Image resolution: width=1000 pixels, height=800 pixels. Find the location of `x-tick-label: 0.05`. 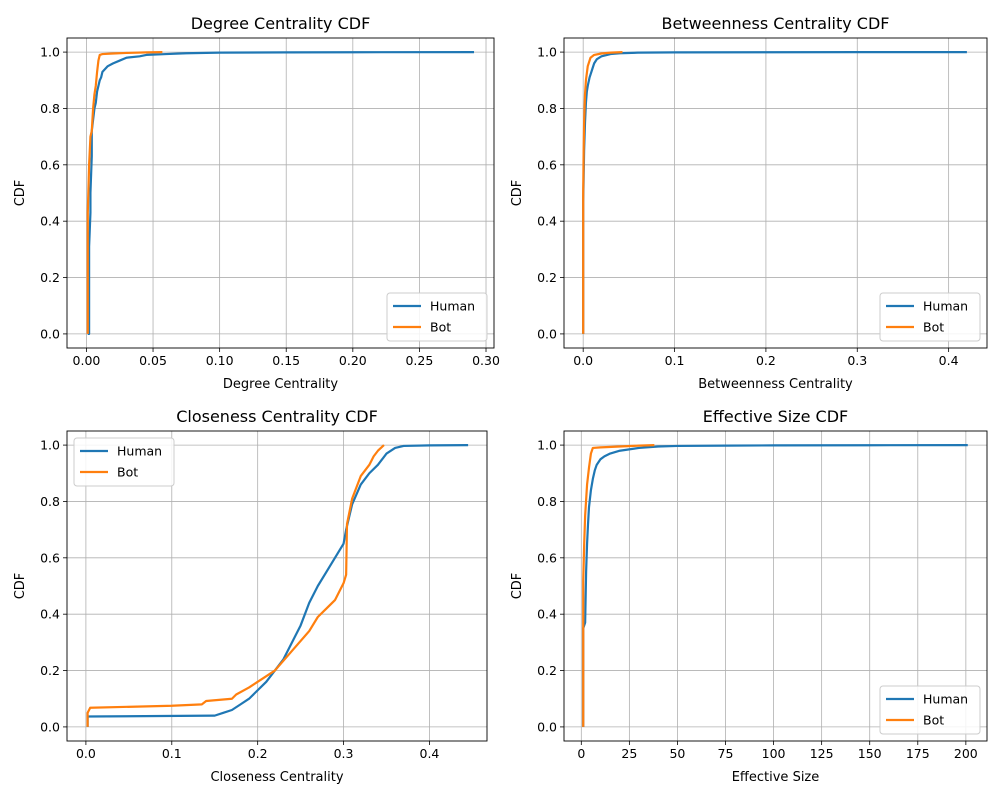

x-tick-label: 0.05 is located at coordinates (153, 360).